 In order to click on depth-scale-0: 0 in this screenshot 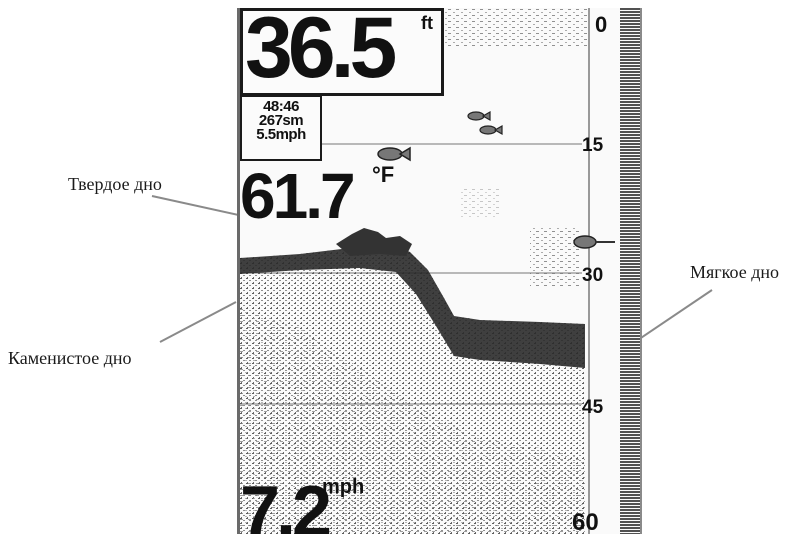, I will do `click(601, 24)`.